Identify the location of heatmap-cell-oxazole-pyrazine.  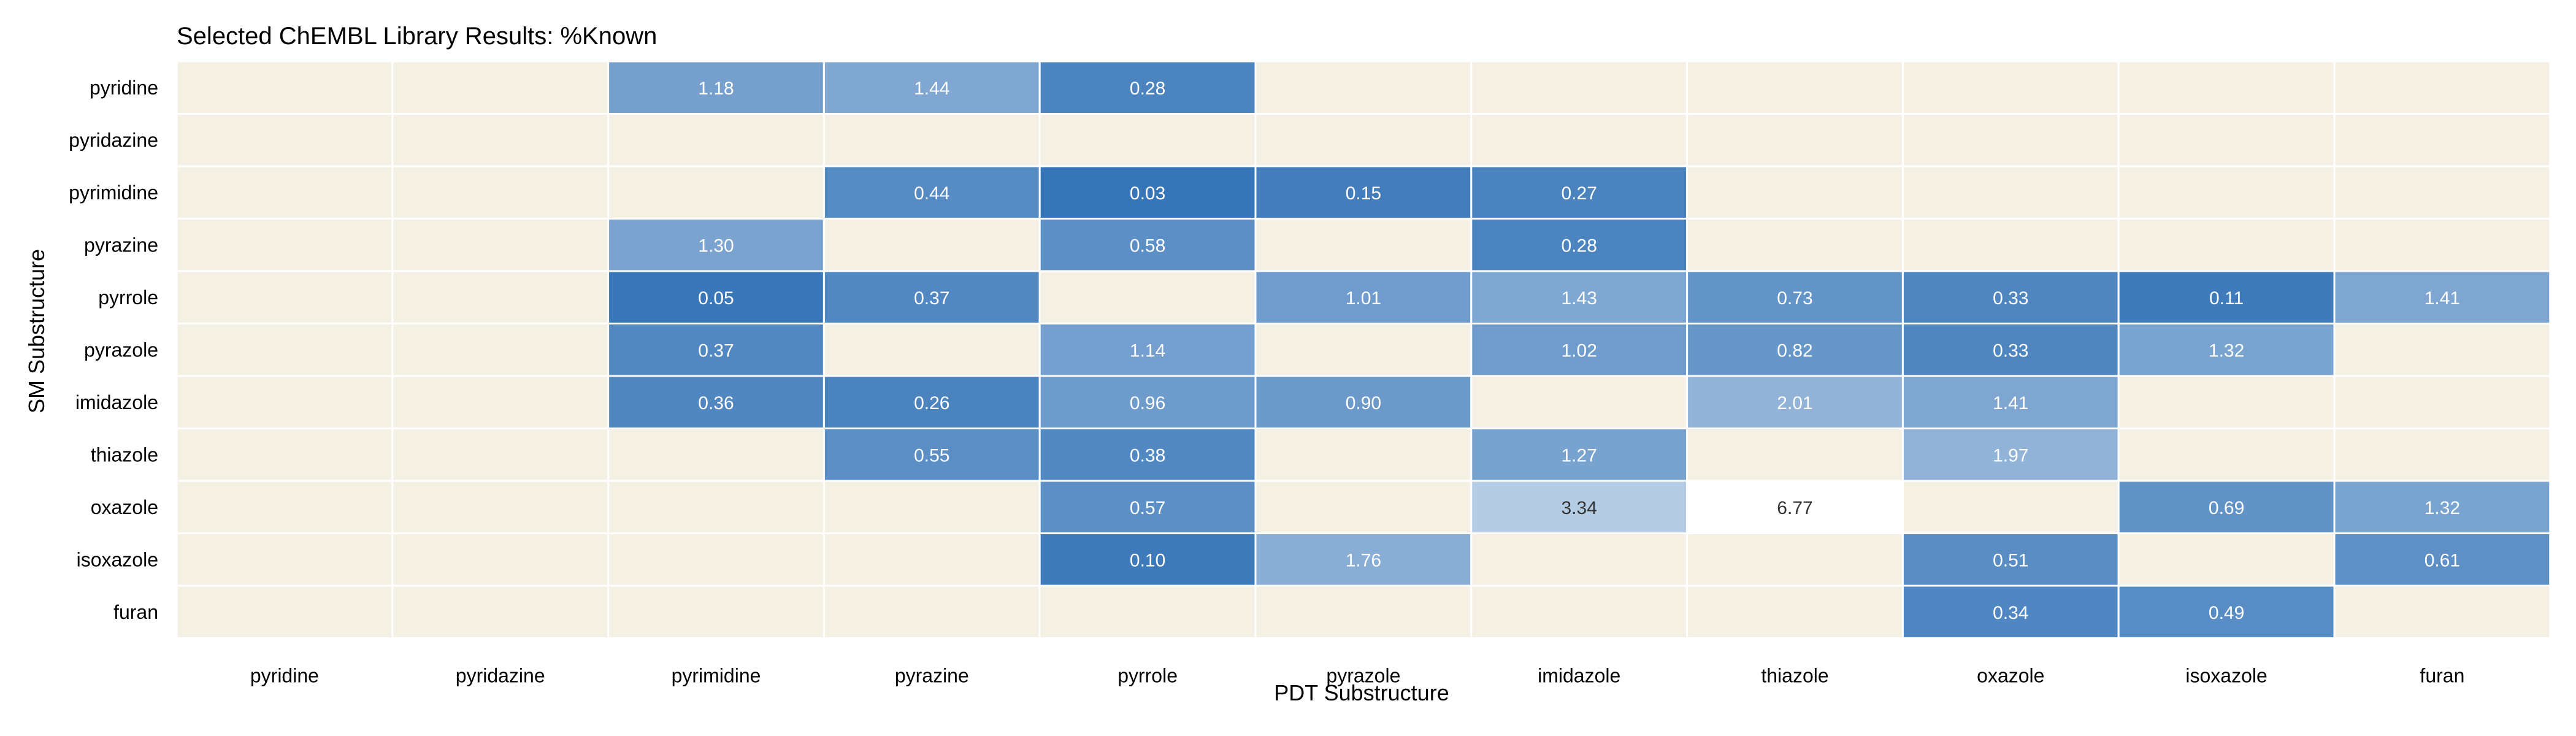
(931, 507).